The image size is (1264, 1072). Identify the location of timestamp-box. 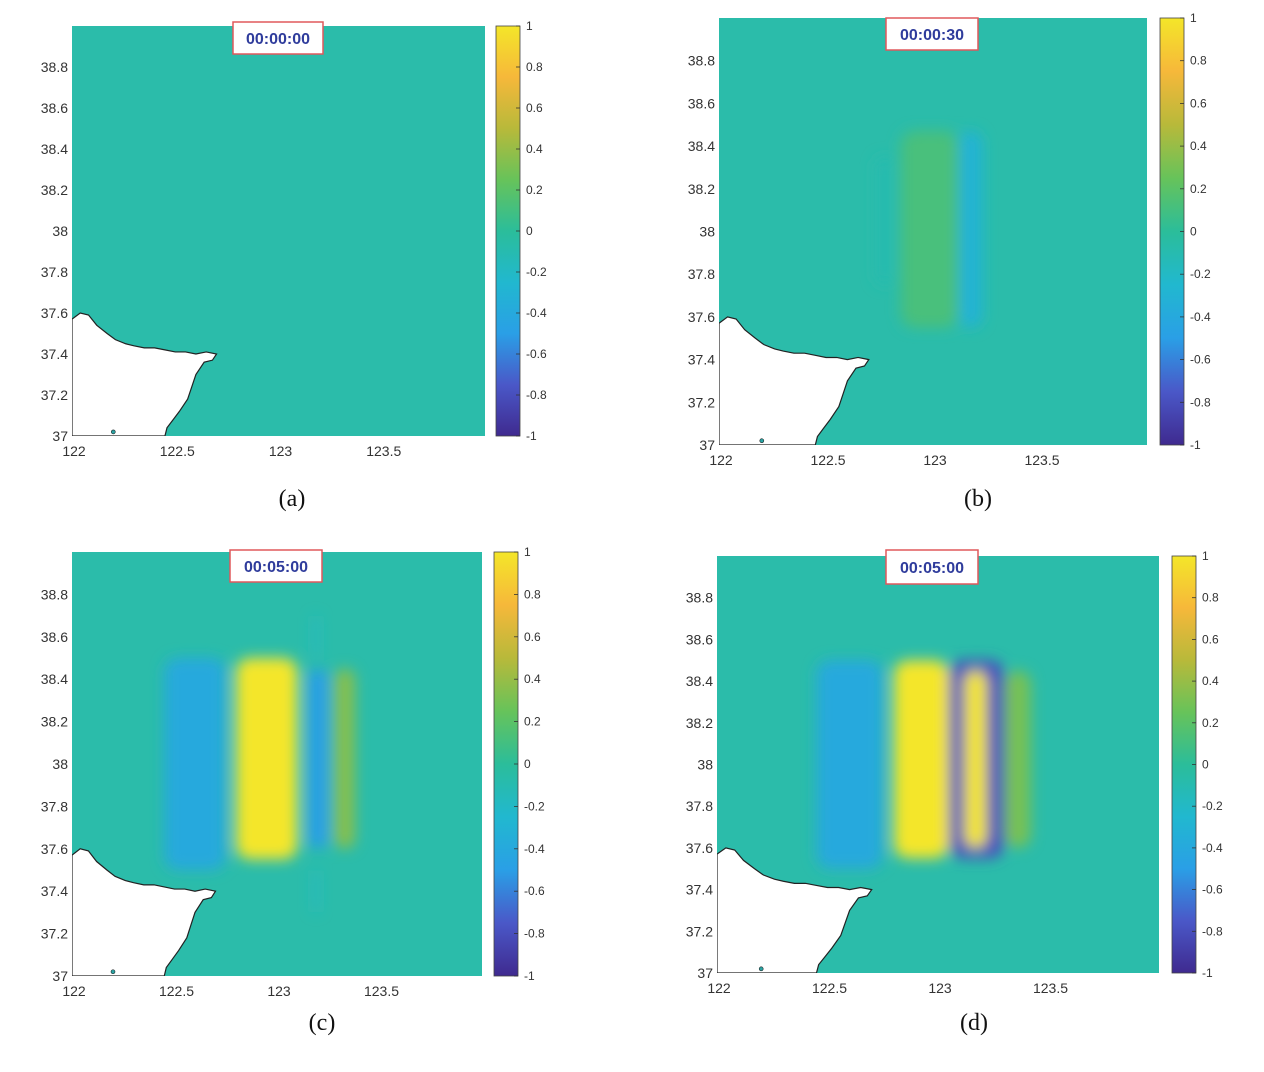
(276, 566).